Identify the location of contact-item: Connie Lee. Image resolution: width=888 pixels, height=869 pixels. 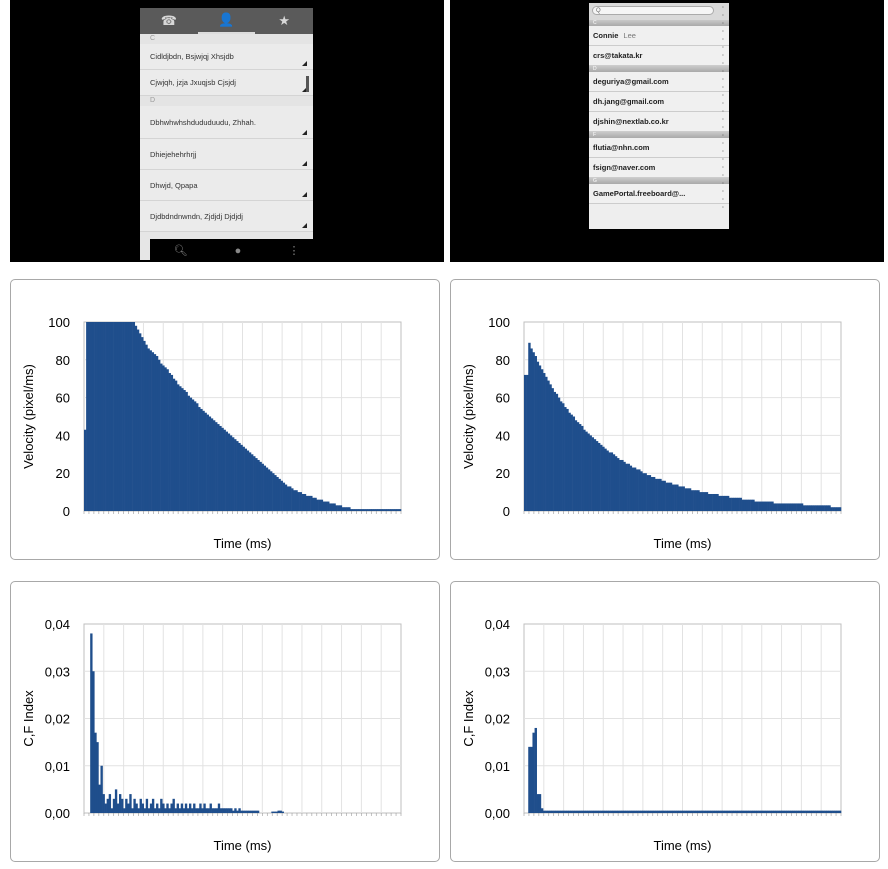
(659, 36).